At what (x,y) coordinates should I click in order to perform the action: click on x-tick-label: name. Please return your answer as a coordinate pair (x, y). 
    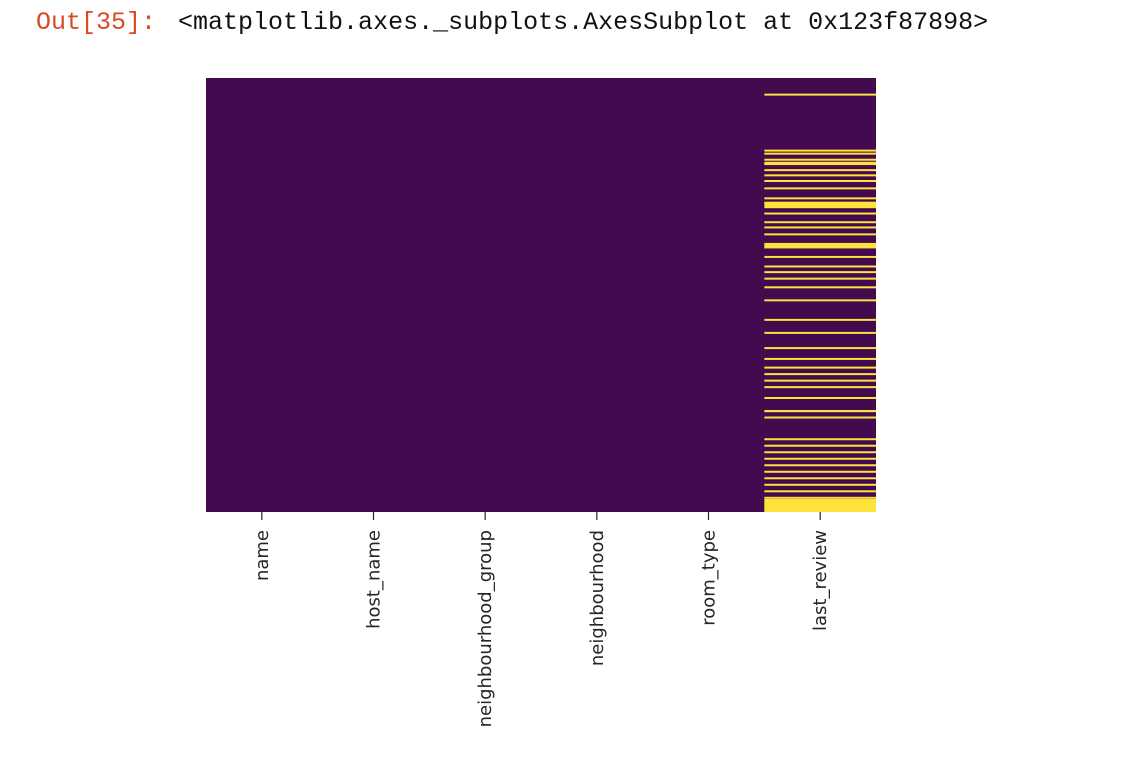
    Looking at the image, I should click on (262, 555).